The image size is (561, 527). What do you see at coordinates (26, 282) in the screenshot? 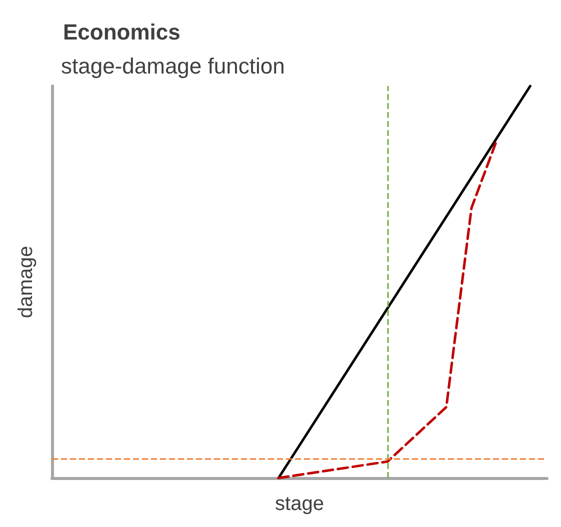
I see `y-axis-title: damage` at bounding box center [26, 282].